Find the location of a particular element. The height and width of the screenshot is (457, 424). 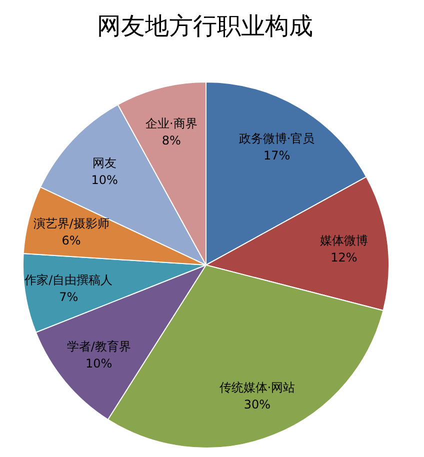

title: 网友地方行职业构成 is located at coordinates (205, 26).